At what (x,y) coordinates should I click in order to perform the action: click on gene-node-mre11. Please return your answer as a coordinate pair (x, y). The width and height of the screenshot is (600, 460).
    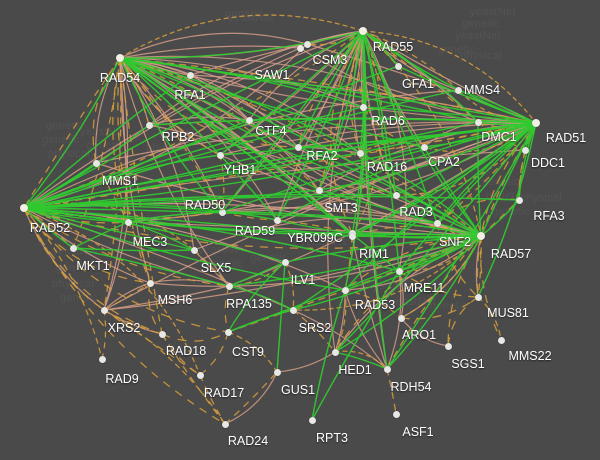
    Looking at the image, I should click on (399, 271).